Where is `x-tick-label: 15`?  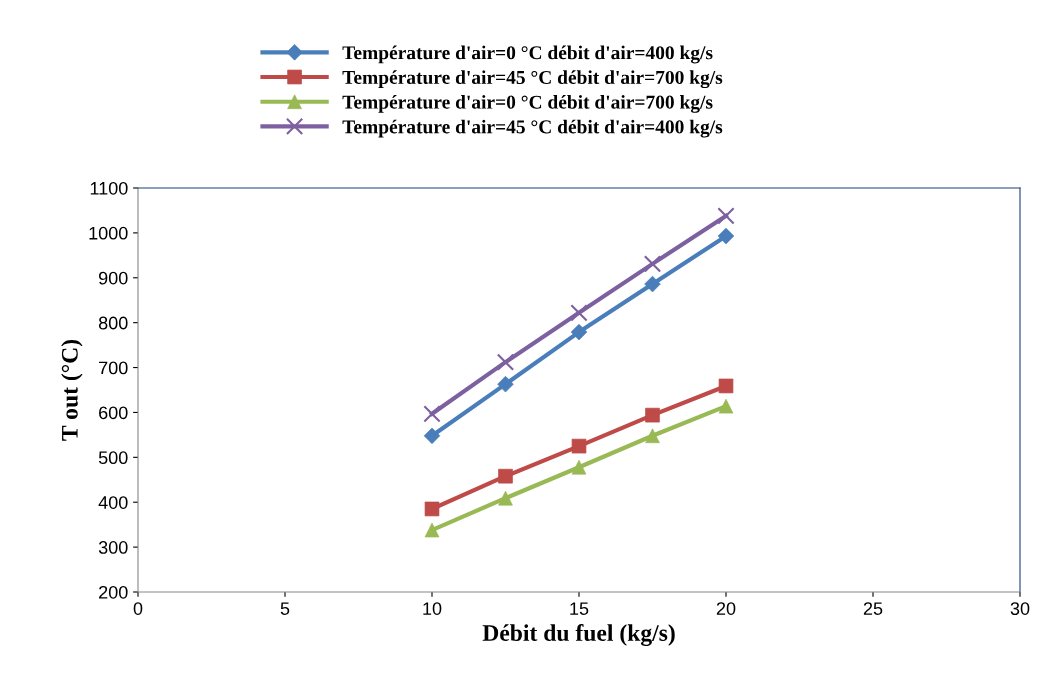
x-tick-label: 15 is located at coordinates (579, 608).